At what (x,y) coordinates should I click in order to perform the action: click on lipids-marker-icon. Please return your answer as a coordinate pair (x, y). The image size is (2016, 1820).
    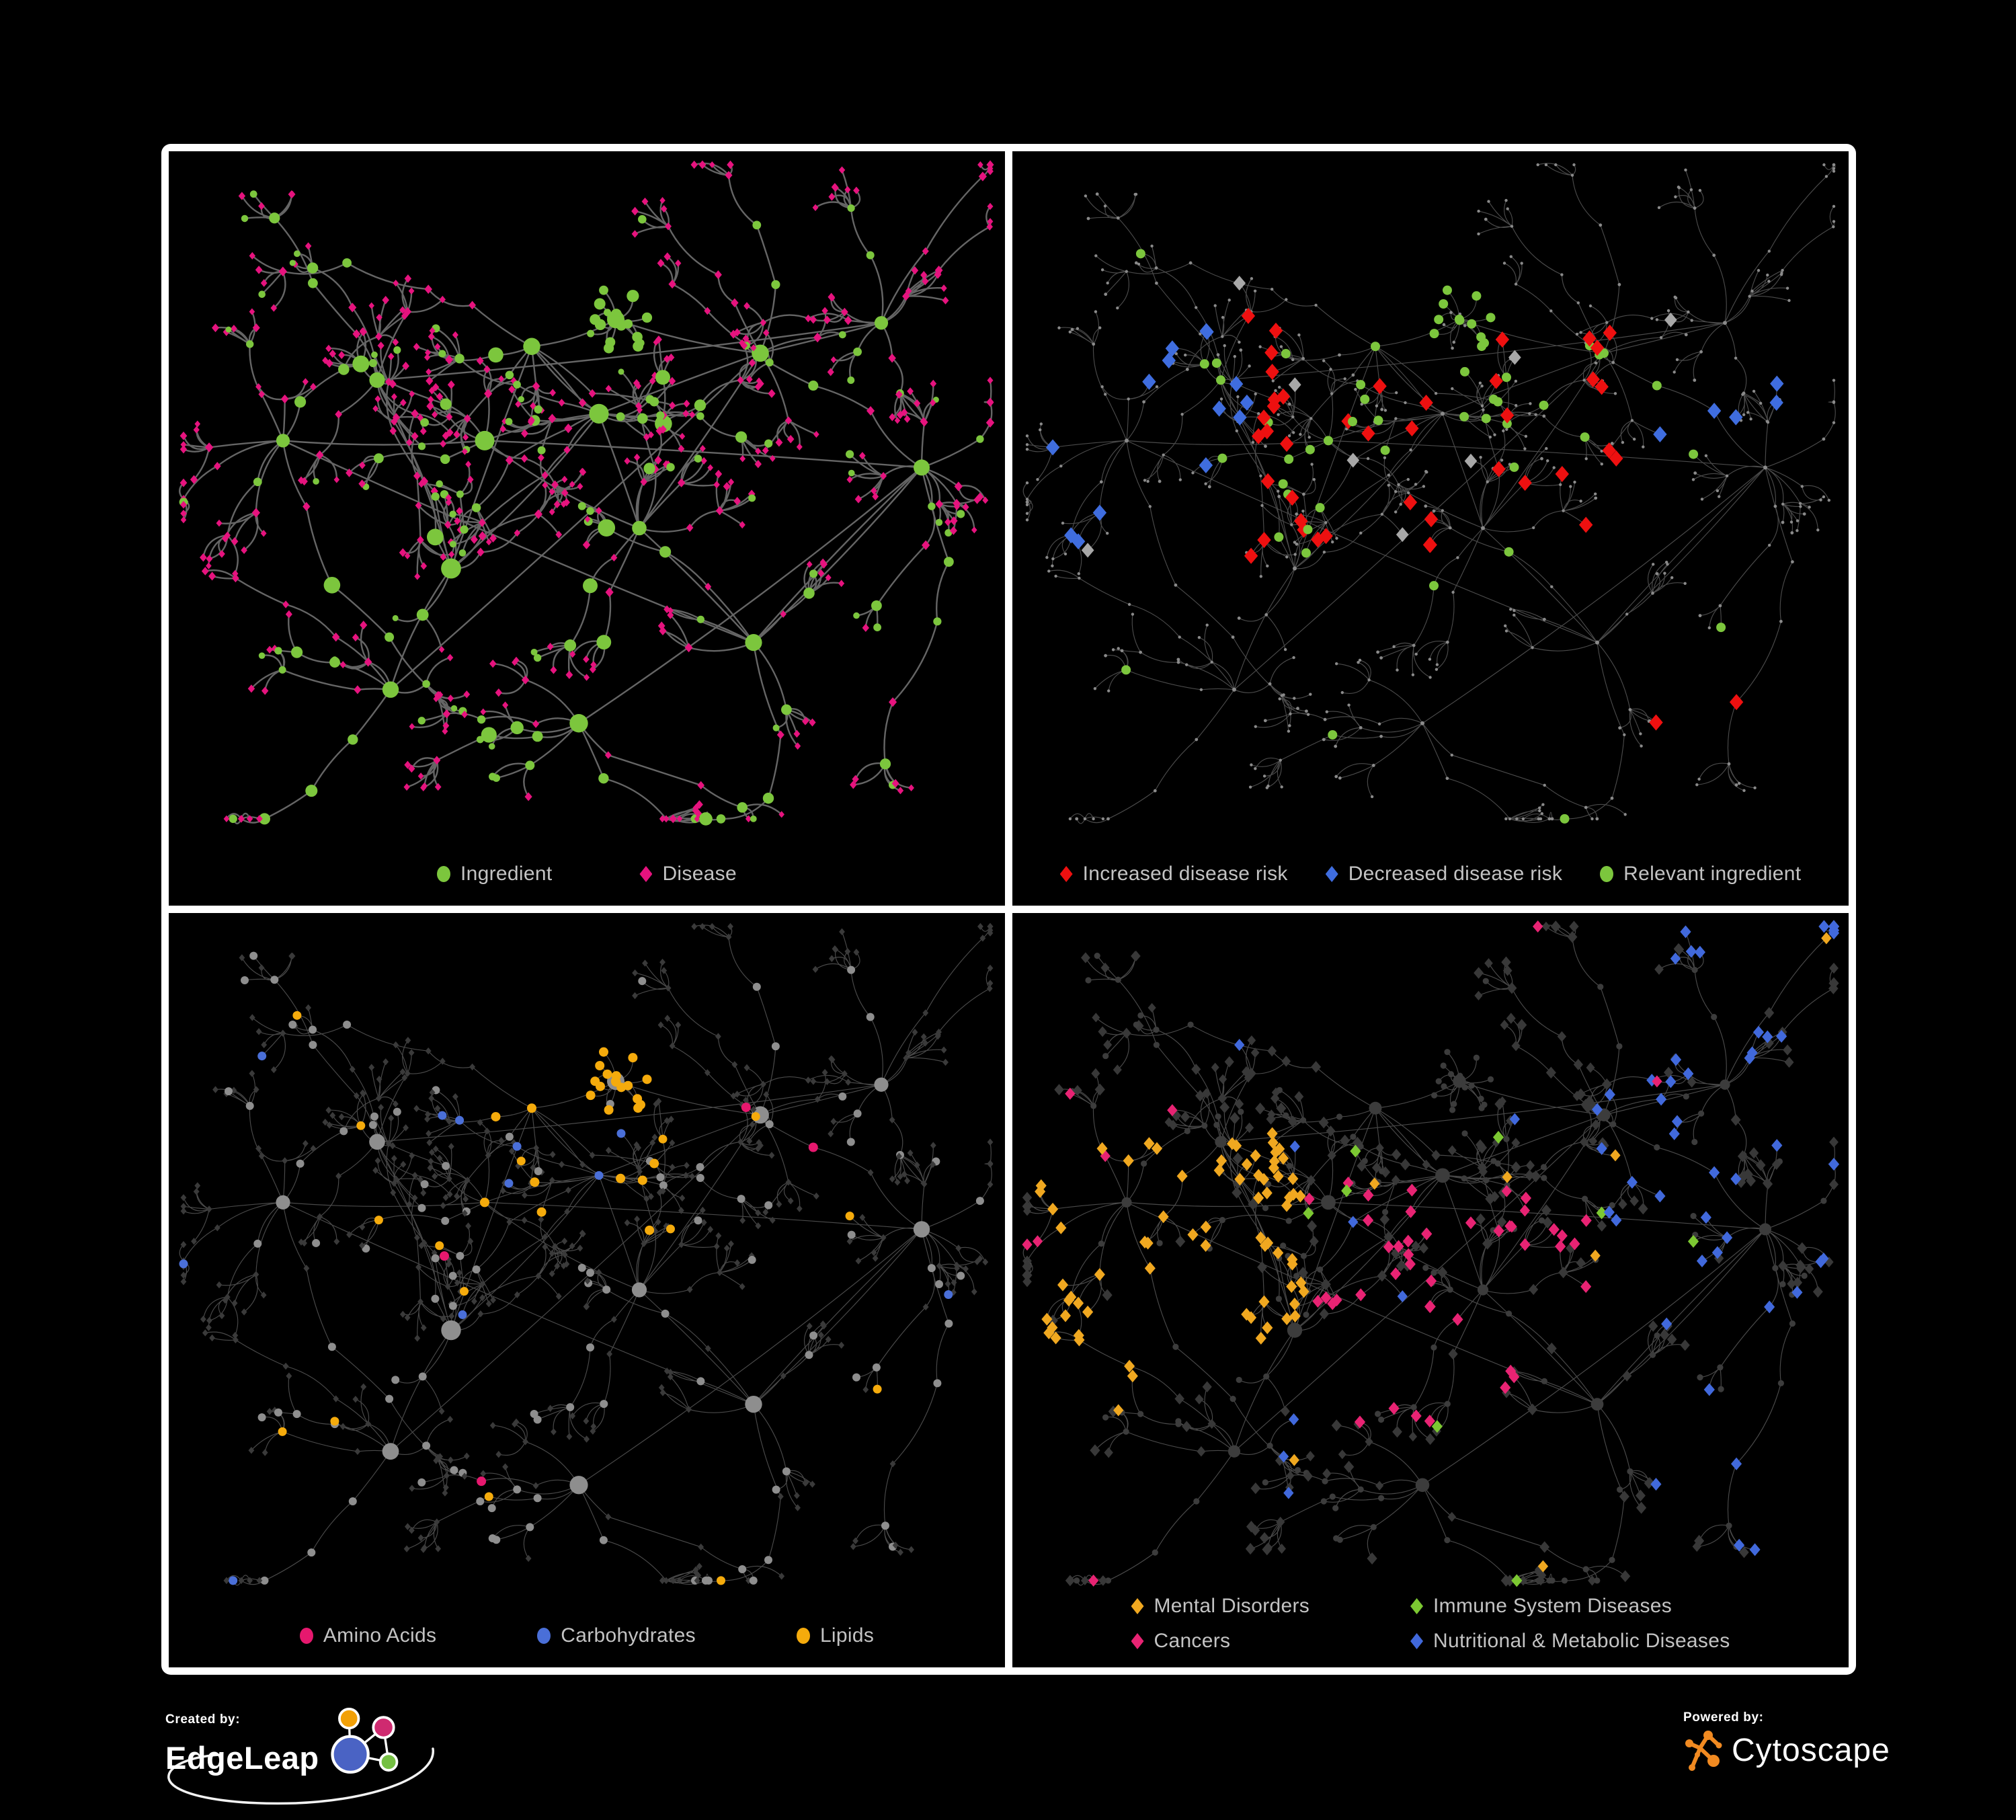
    Looking at the image, I should click on (803, 1636).